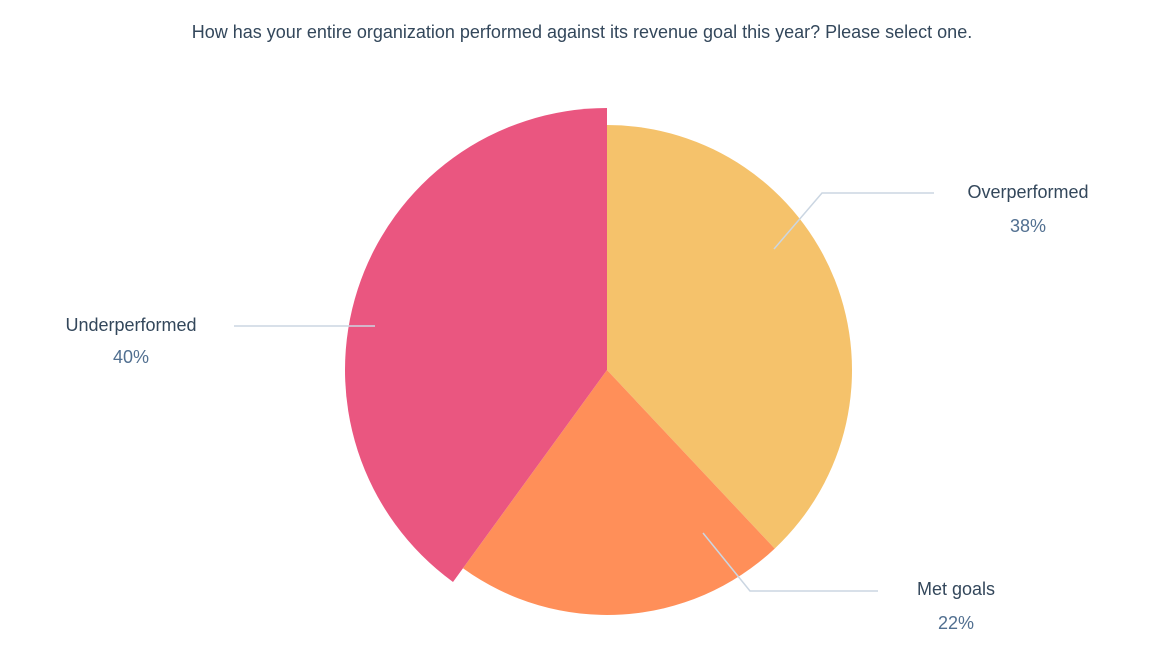 This screenshot has height=665, width=1164. Describe the element at coordinates (729, 337) in the screenshot. I see `pie-slice-overperformed` at that location.